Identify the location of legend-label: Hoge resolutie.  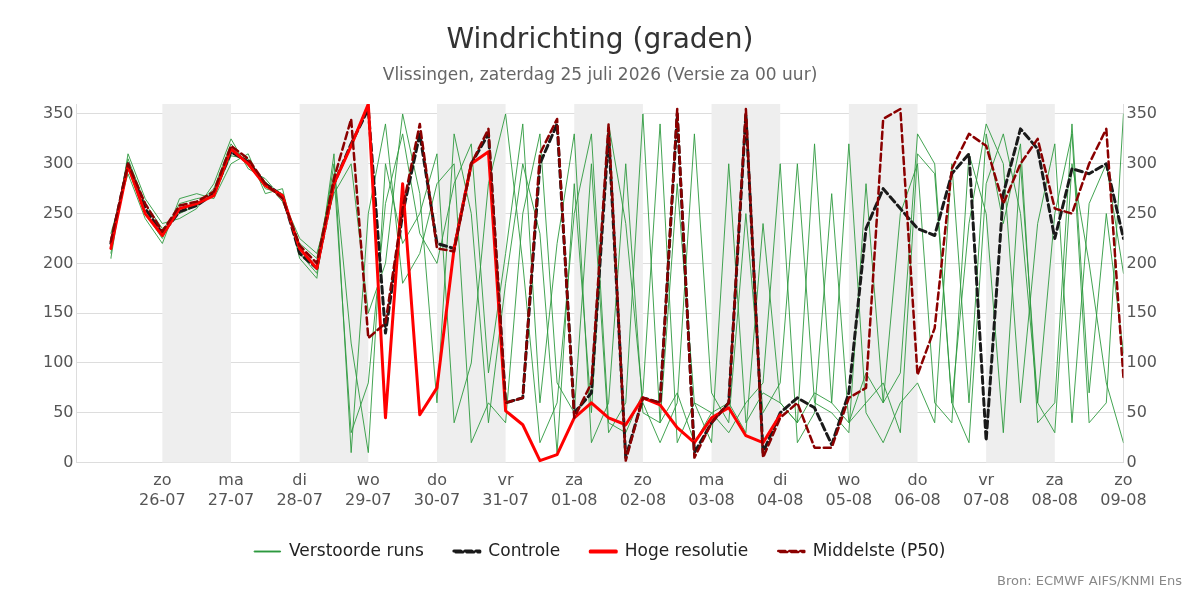
(686, 549).